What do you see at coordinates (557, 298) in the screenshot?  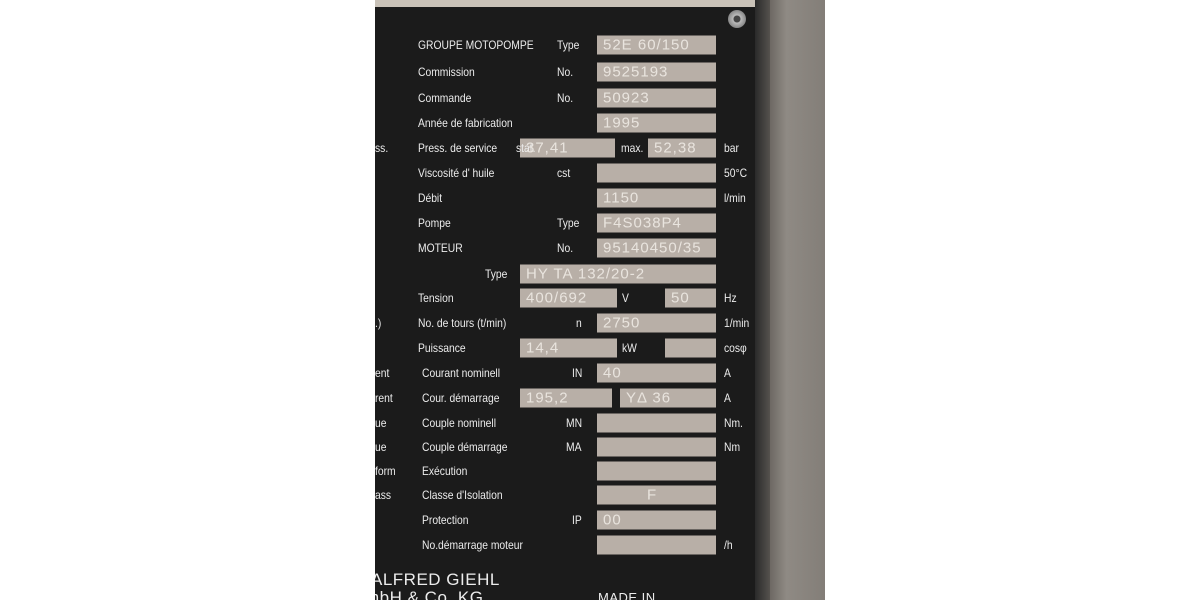 I see `field-value: 400/692` at bounding box center [557, 298].